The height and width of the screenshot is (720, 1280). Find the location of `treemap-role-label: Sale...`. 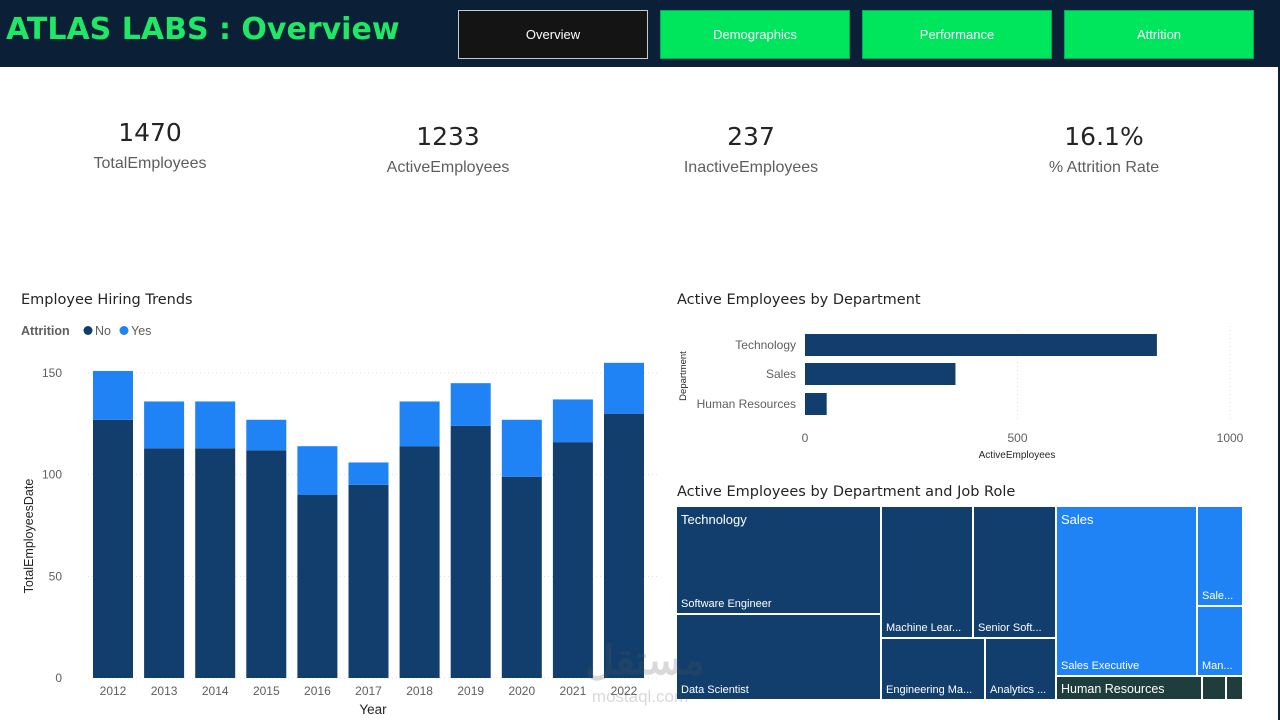

treemap-role-label: Sale... is located at coordinates (1218, 596).